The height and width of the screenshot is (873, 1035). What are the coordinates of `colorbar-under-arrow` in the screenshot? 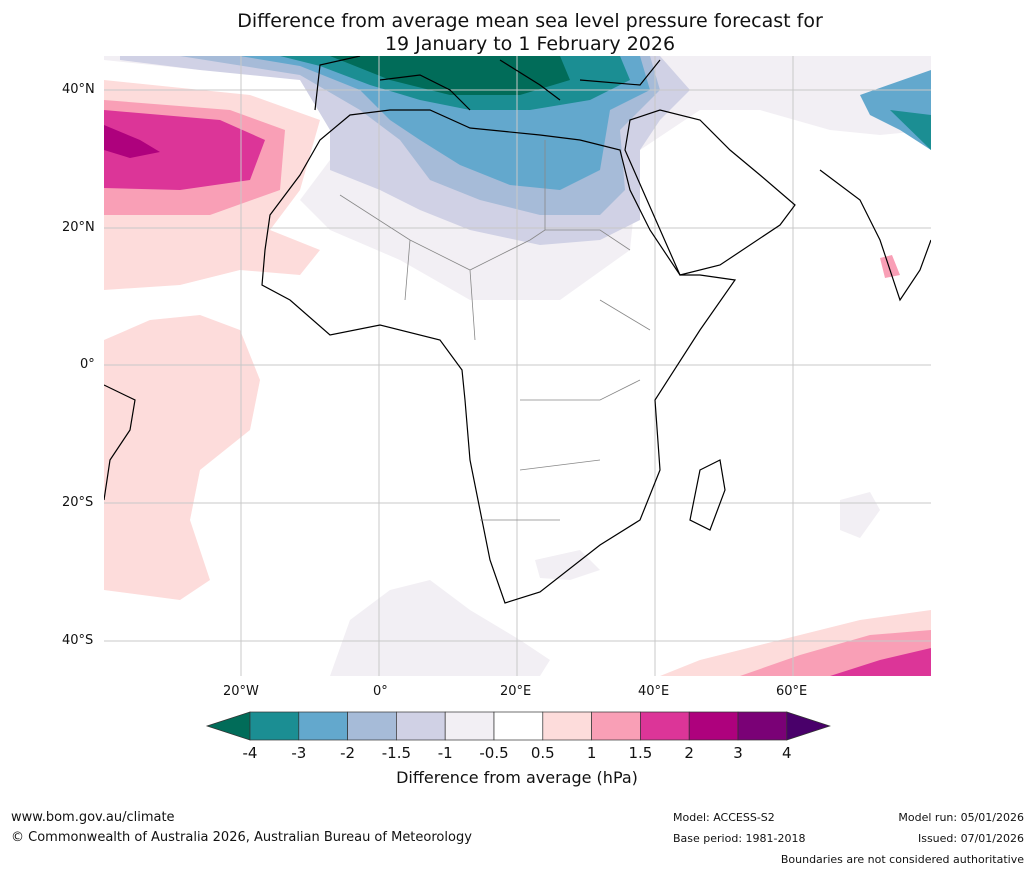 It's located at (228, 726).